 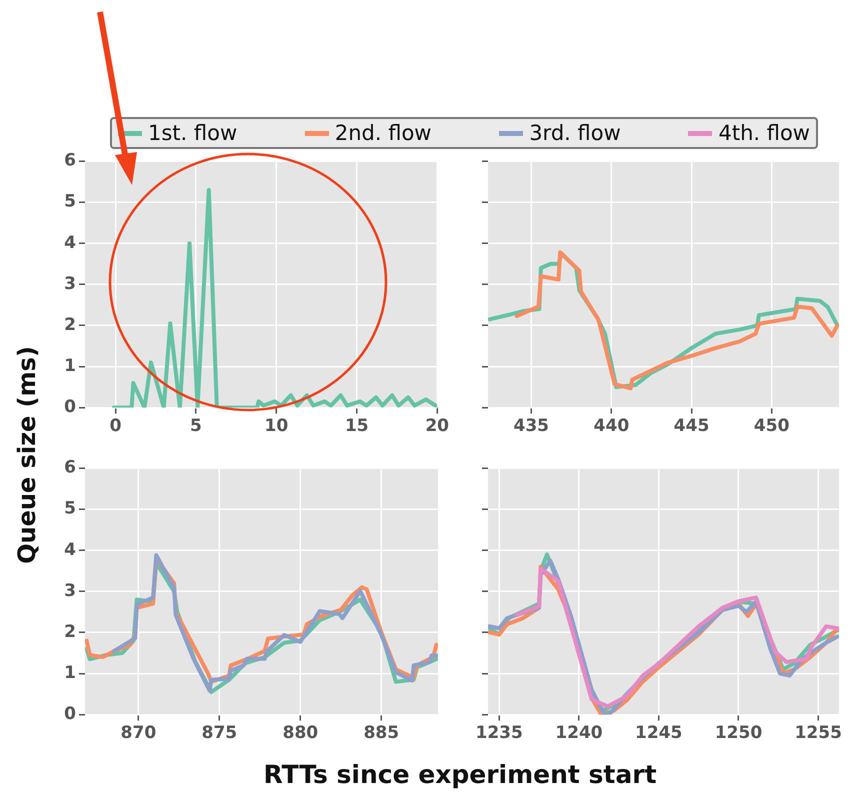 What do you see at coordinates (27, 455) in the screenshot?
I see `y-axis-title: Queue size (ms)` at bounding box center [27, 455].